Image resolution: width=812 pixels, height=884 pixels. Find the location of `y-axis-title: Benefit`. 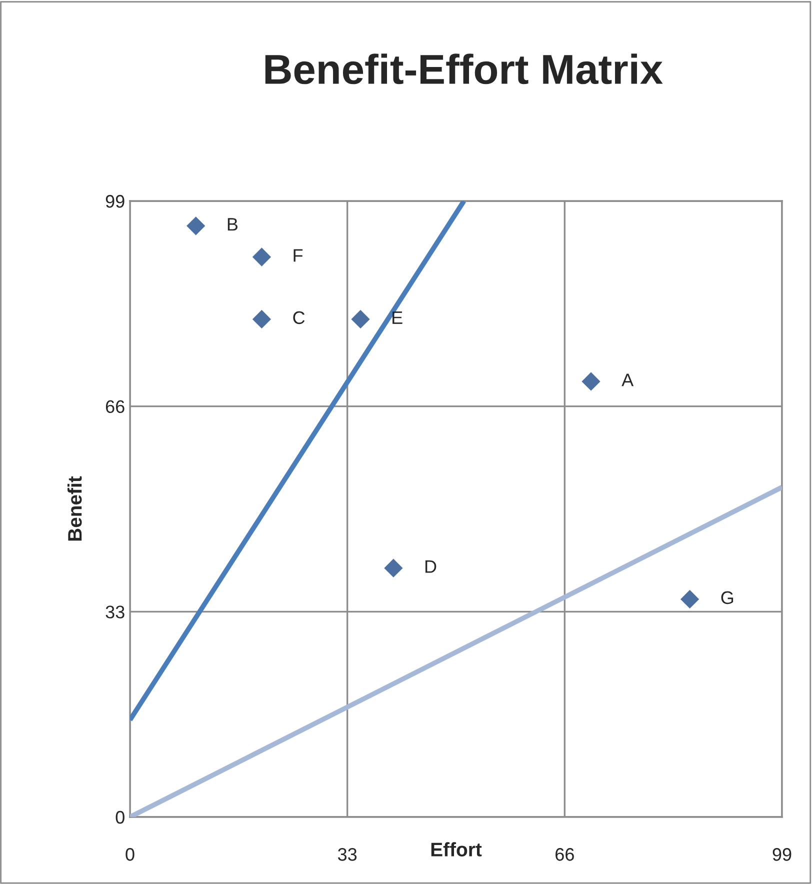

y-axis-title: Benefit is located at coordinates (74, 508).